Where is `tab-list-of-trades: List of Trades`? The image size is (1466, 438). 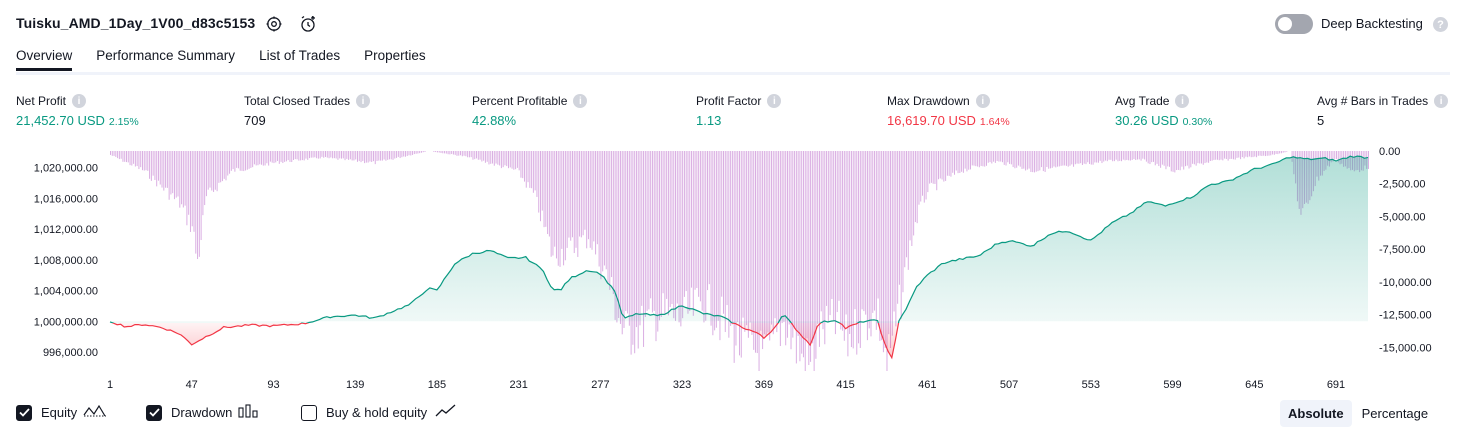
tab-list-of-trades: List of Trades is located at coordinates (299, 59).